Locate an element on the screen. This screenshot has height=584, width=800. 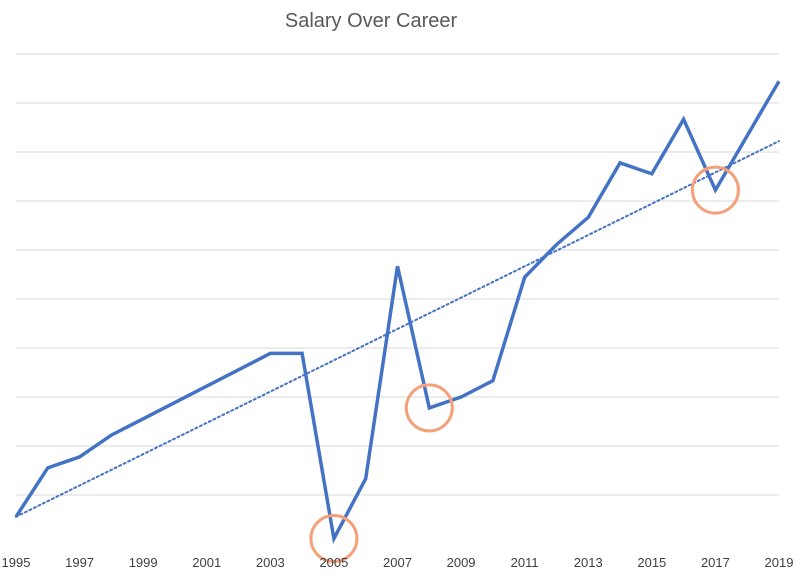
x-tick-label: 2005 is located at coordinates (333, 562).